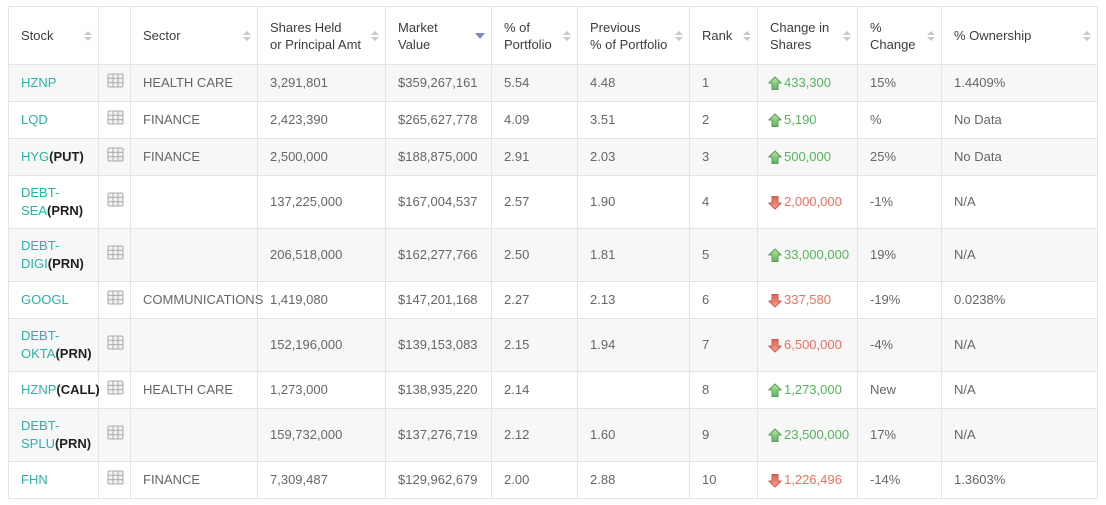 The image size is (1106, 505). Describe the element at coordinates (534, 35) in the screenshot. I see `column-header-pctport: % of Portfolio` at that location.